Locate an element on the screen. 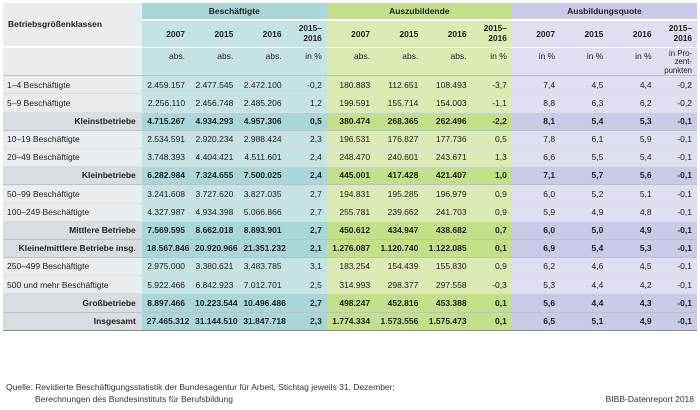 This screenshot has height=410, width=700. table-cell: 2,1 is located at coordinates (306, 249).